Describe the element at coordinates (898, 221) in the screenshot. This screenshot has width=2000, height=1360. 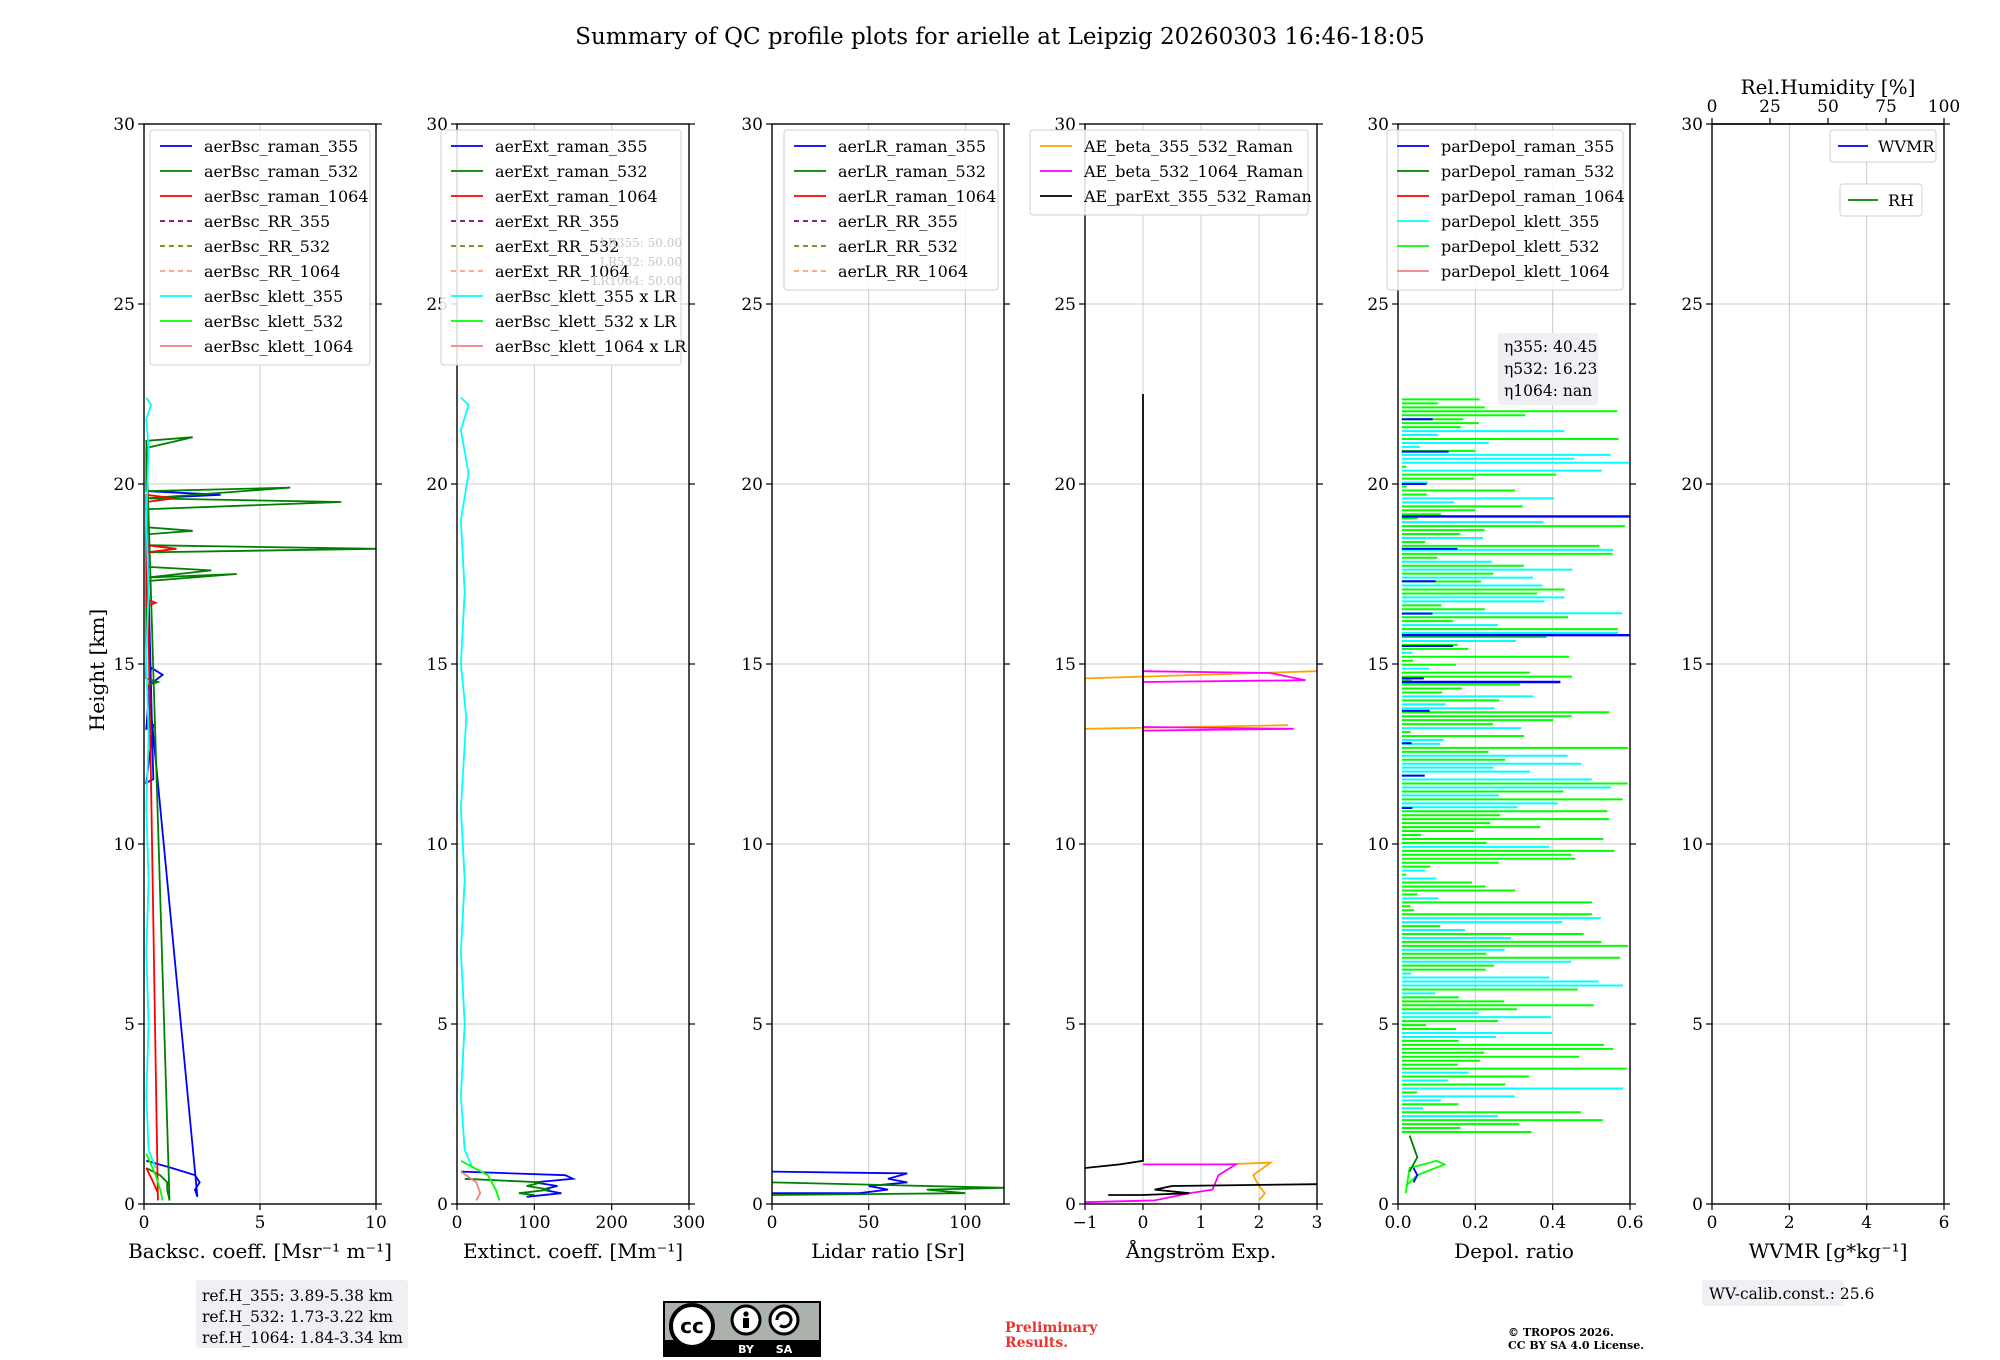
I see `legend-label: aerLR_RR_355` at that location.